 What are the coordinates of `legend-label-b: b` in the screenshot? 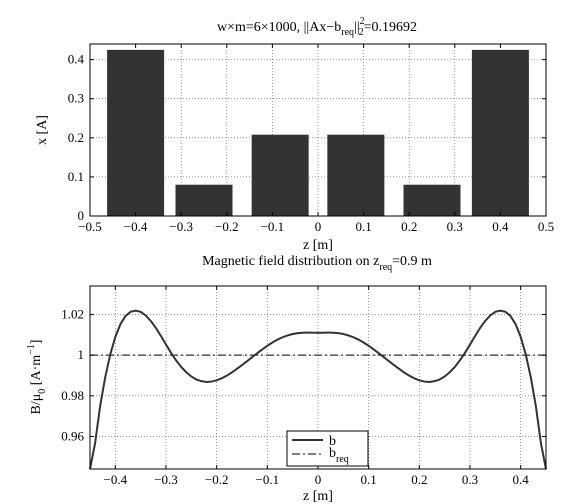 It's located at (332, 441).